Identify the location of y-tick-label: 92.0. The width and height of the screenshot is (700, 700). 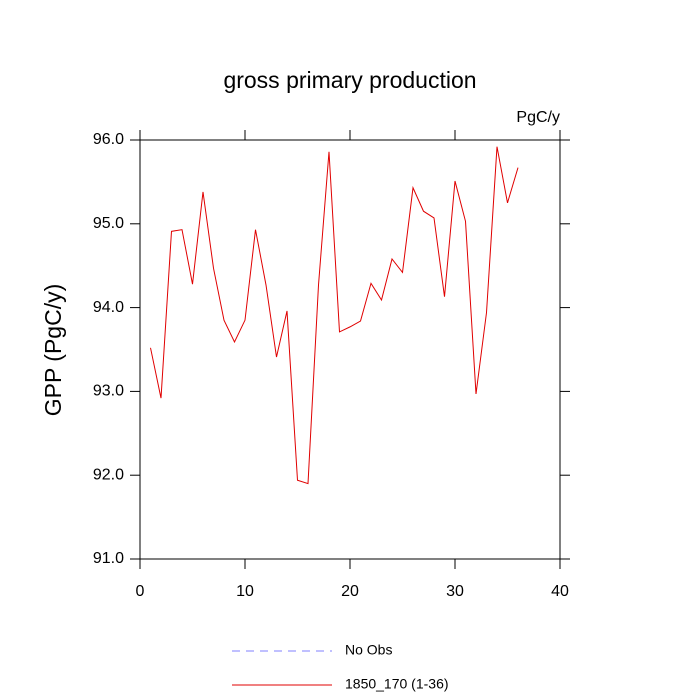
(108, 474).